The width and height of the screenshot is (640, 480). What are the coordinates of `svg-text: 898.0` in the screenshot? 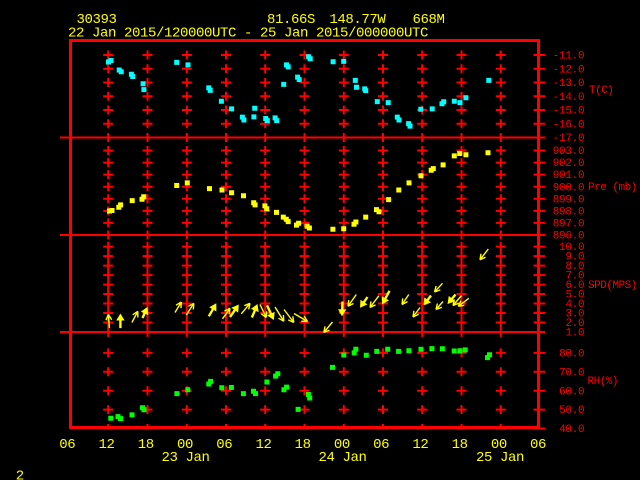 It's located at (569, 212).